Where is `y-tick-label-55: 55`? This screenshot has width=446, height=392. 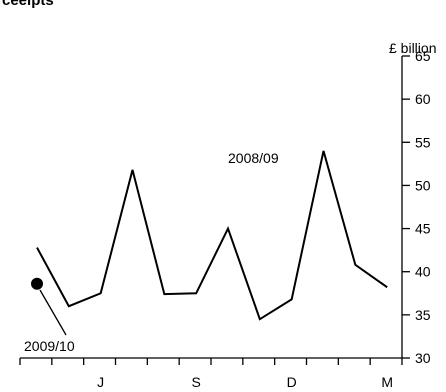
y-tick-label-55: 55 is located at coordinates (423, 142).